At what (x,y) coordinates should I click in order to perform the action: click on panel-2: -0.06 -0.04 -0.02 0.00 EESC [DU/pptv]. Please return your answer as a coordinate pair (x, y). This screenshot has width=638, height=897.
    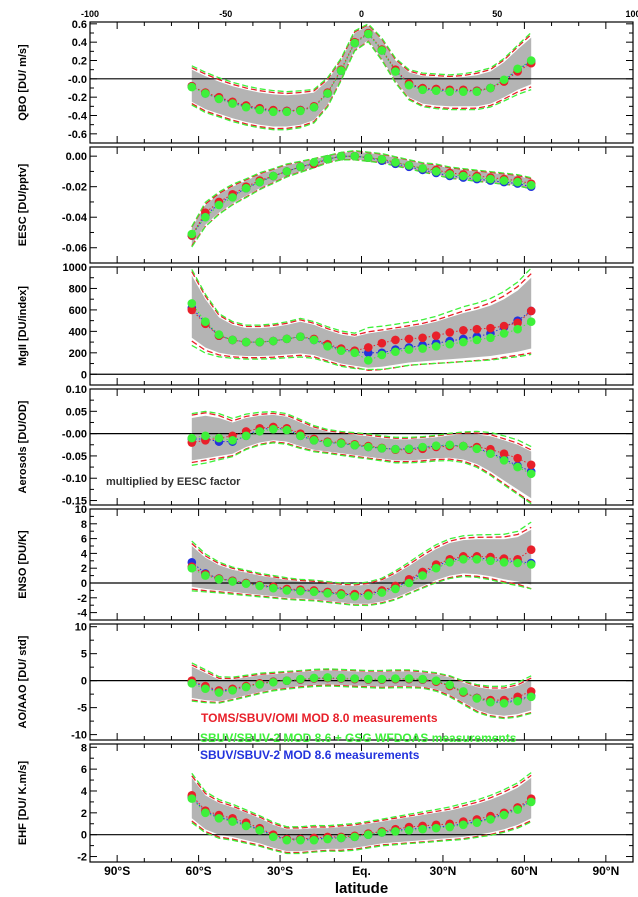
    Looking at the image, I should click on (325, 205).